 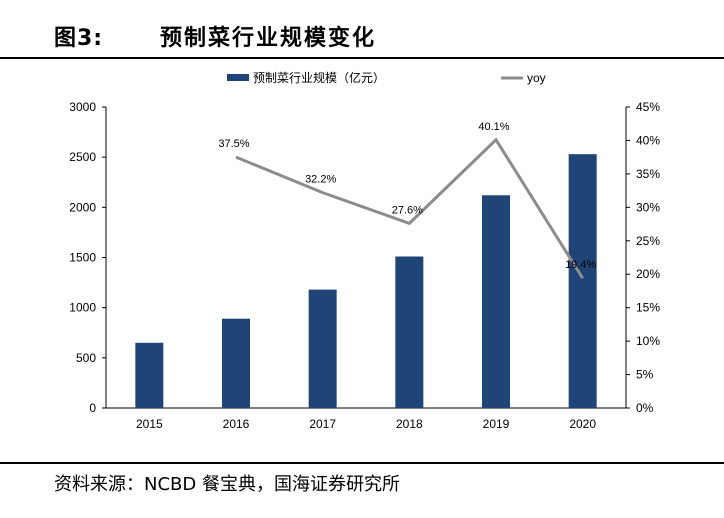 I want to click on legend-swatch-bar, so click(x=238, y=77).